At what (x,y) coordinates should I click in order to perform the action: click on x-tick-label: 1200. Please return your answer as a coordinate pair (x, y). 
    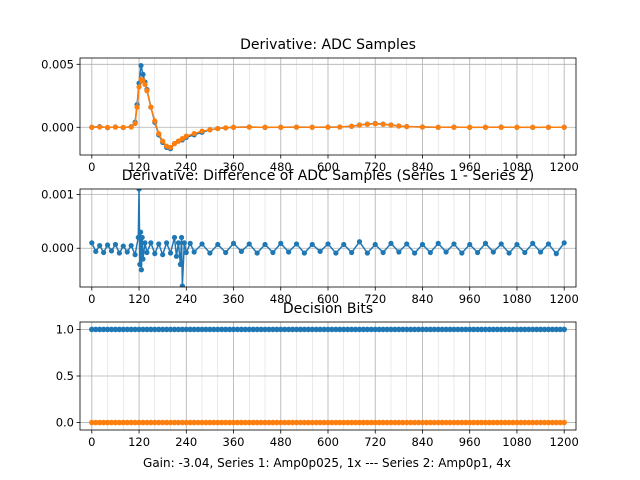
    Looking at the image, I should click on (564, 167).